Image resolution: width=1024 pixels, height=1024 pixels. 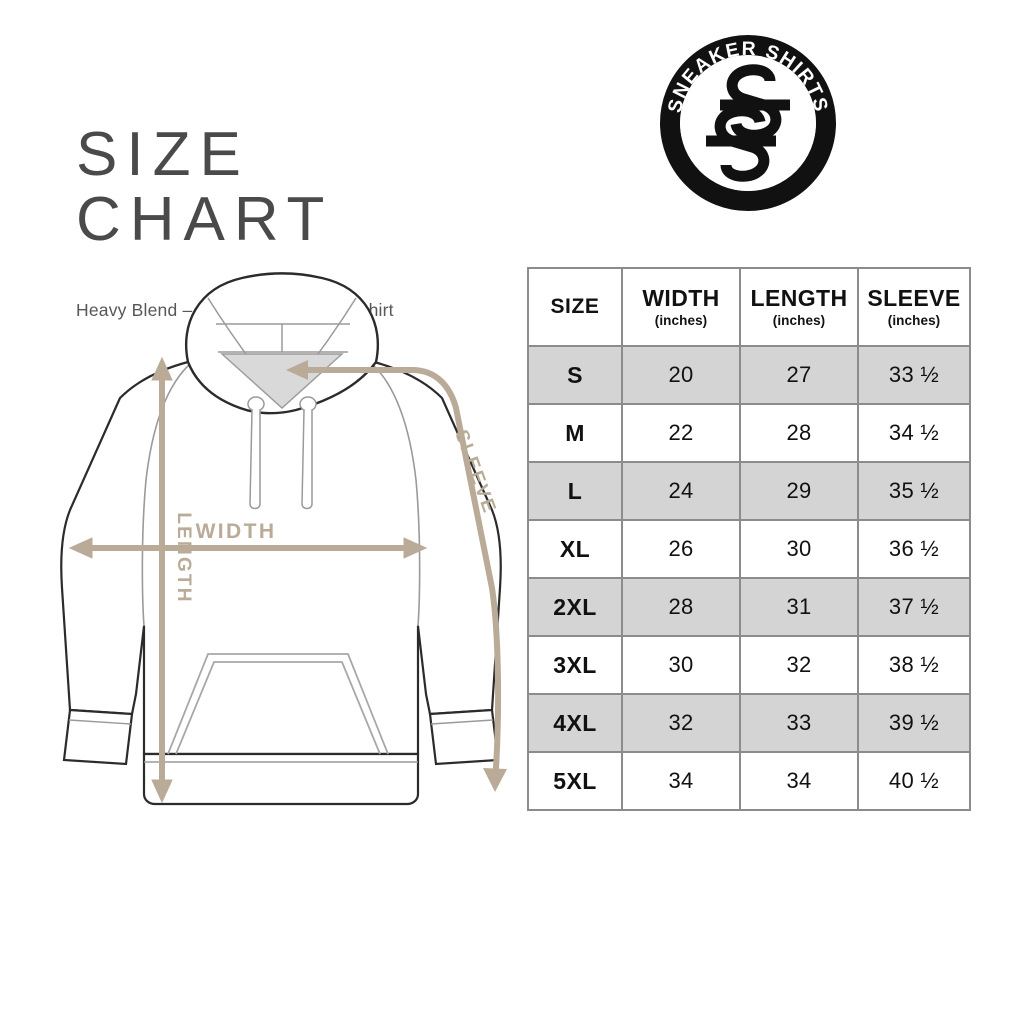 I want to click on column-header-width: WIDTH (inches), so click(x=681, y=307).